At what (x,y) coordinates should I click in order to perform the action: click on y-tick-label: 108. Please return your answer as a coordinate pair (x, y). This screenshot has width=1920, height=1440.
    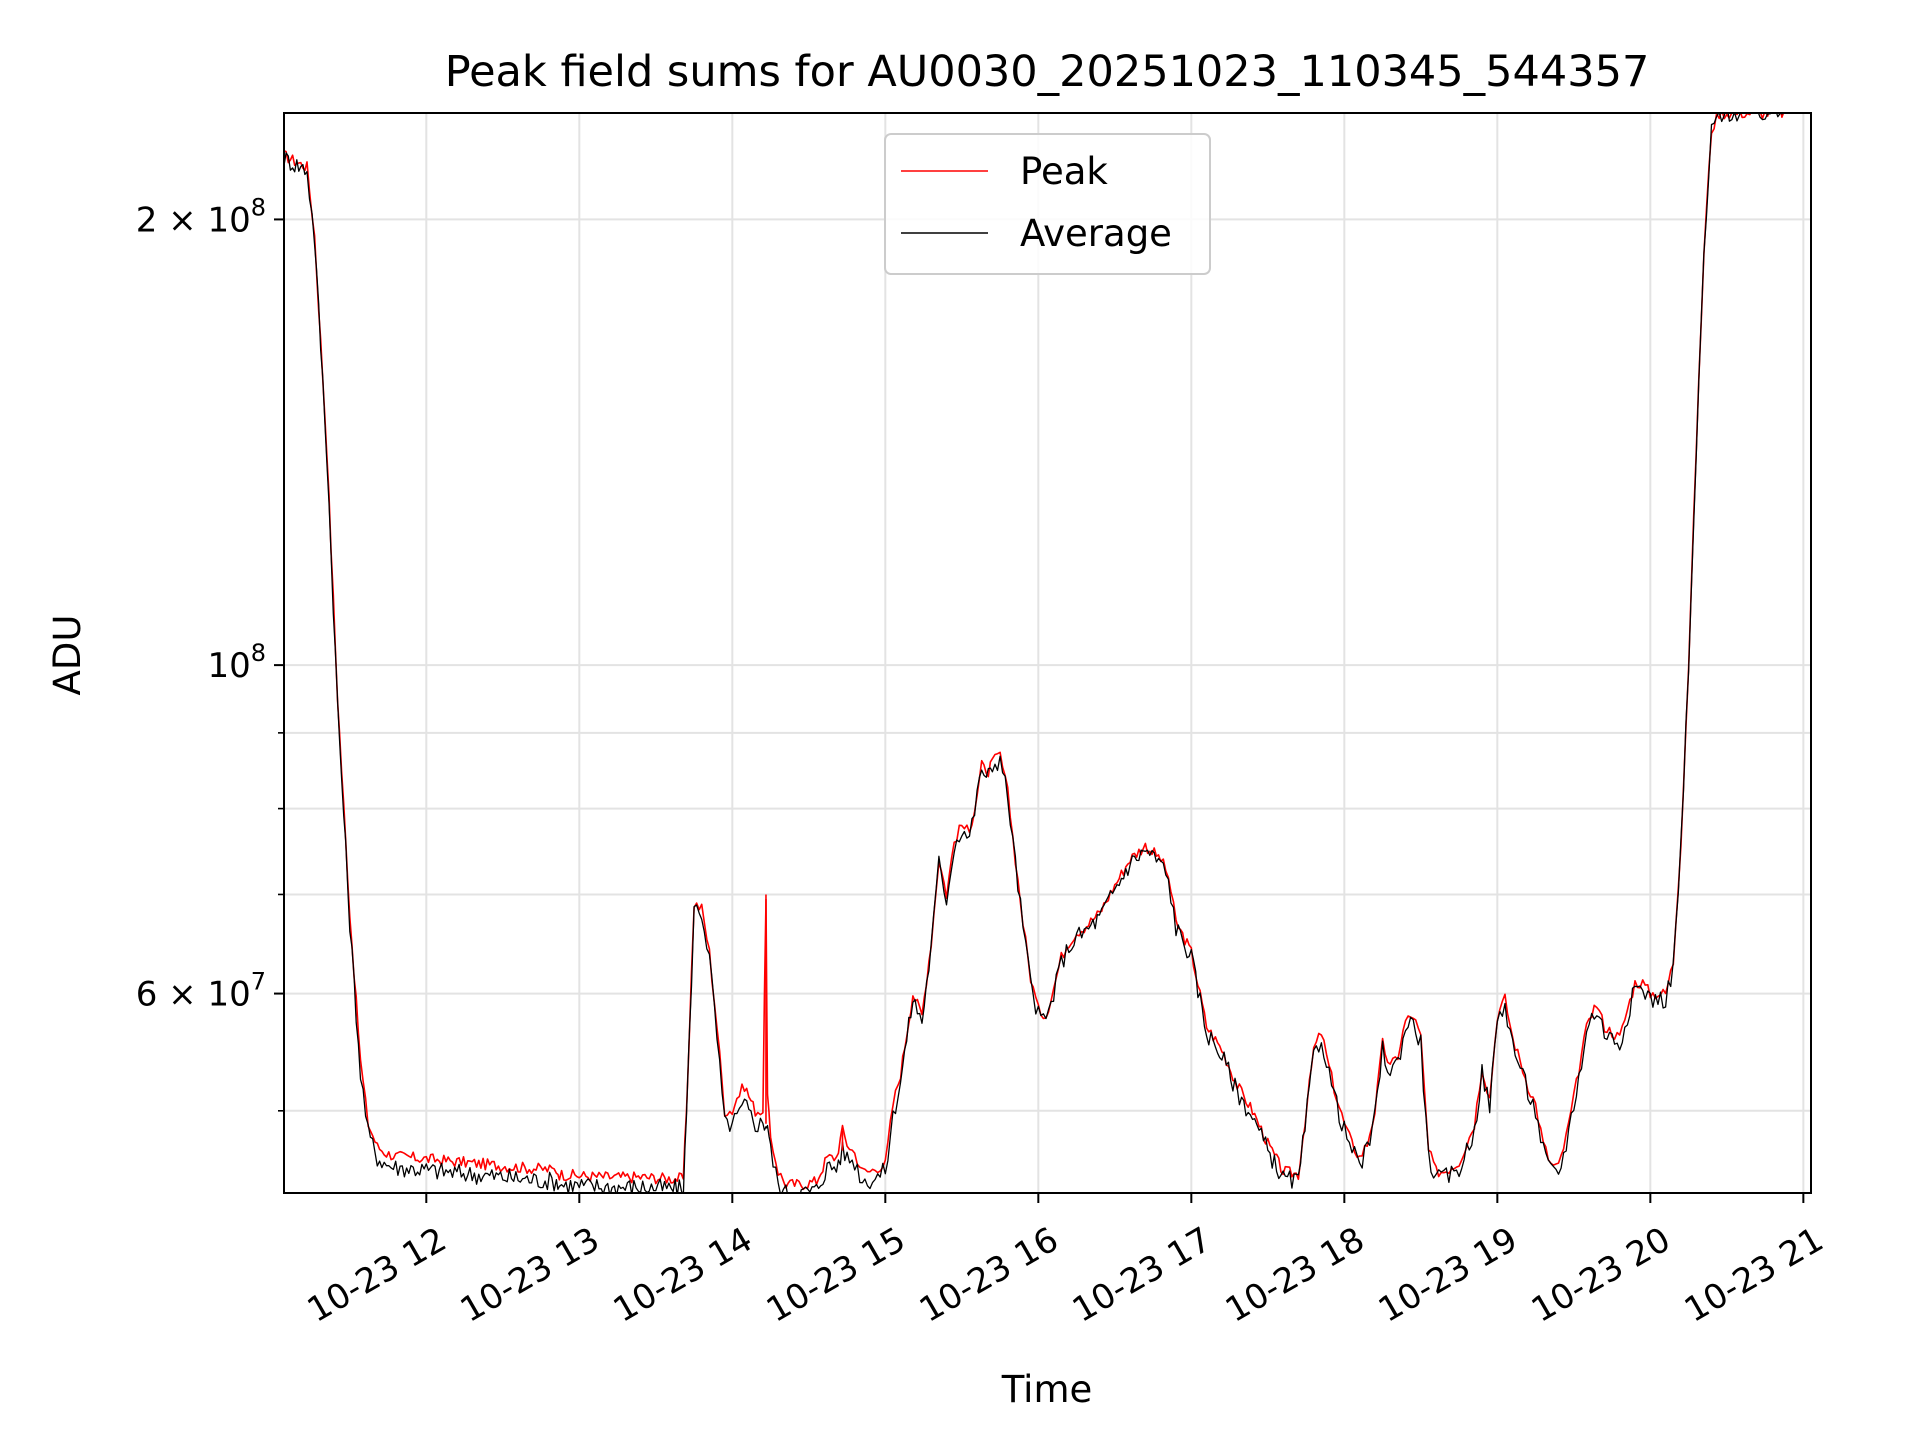
    Looking at the image, I should click on (236, 662).